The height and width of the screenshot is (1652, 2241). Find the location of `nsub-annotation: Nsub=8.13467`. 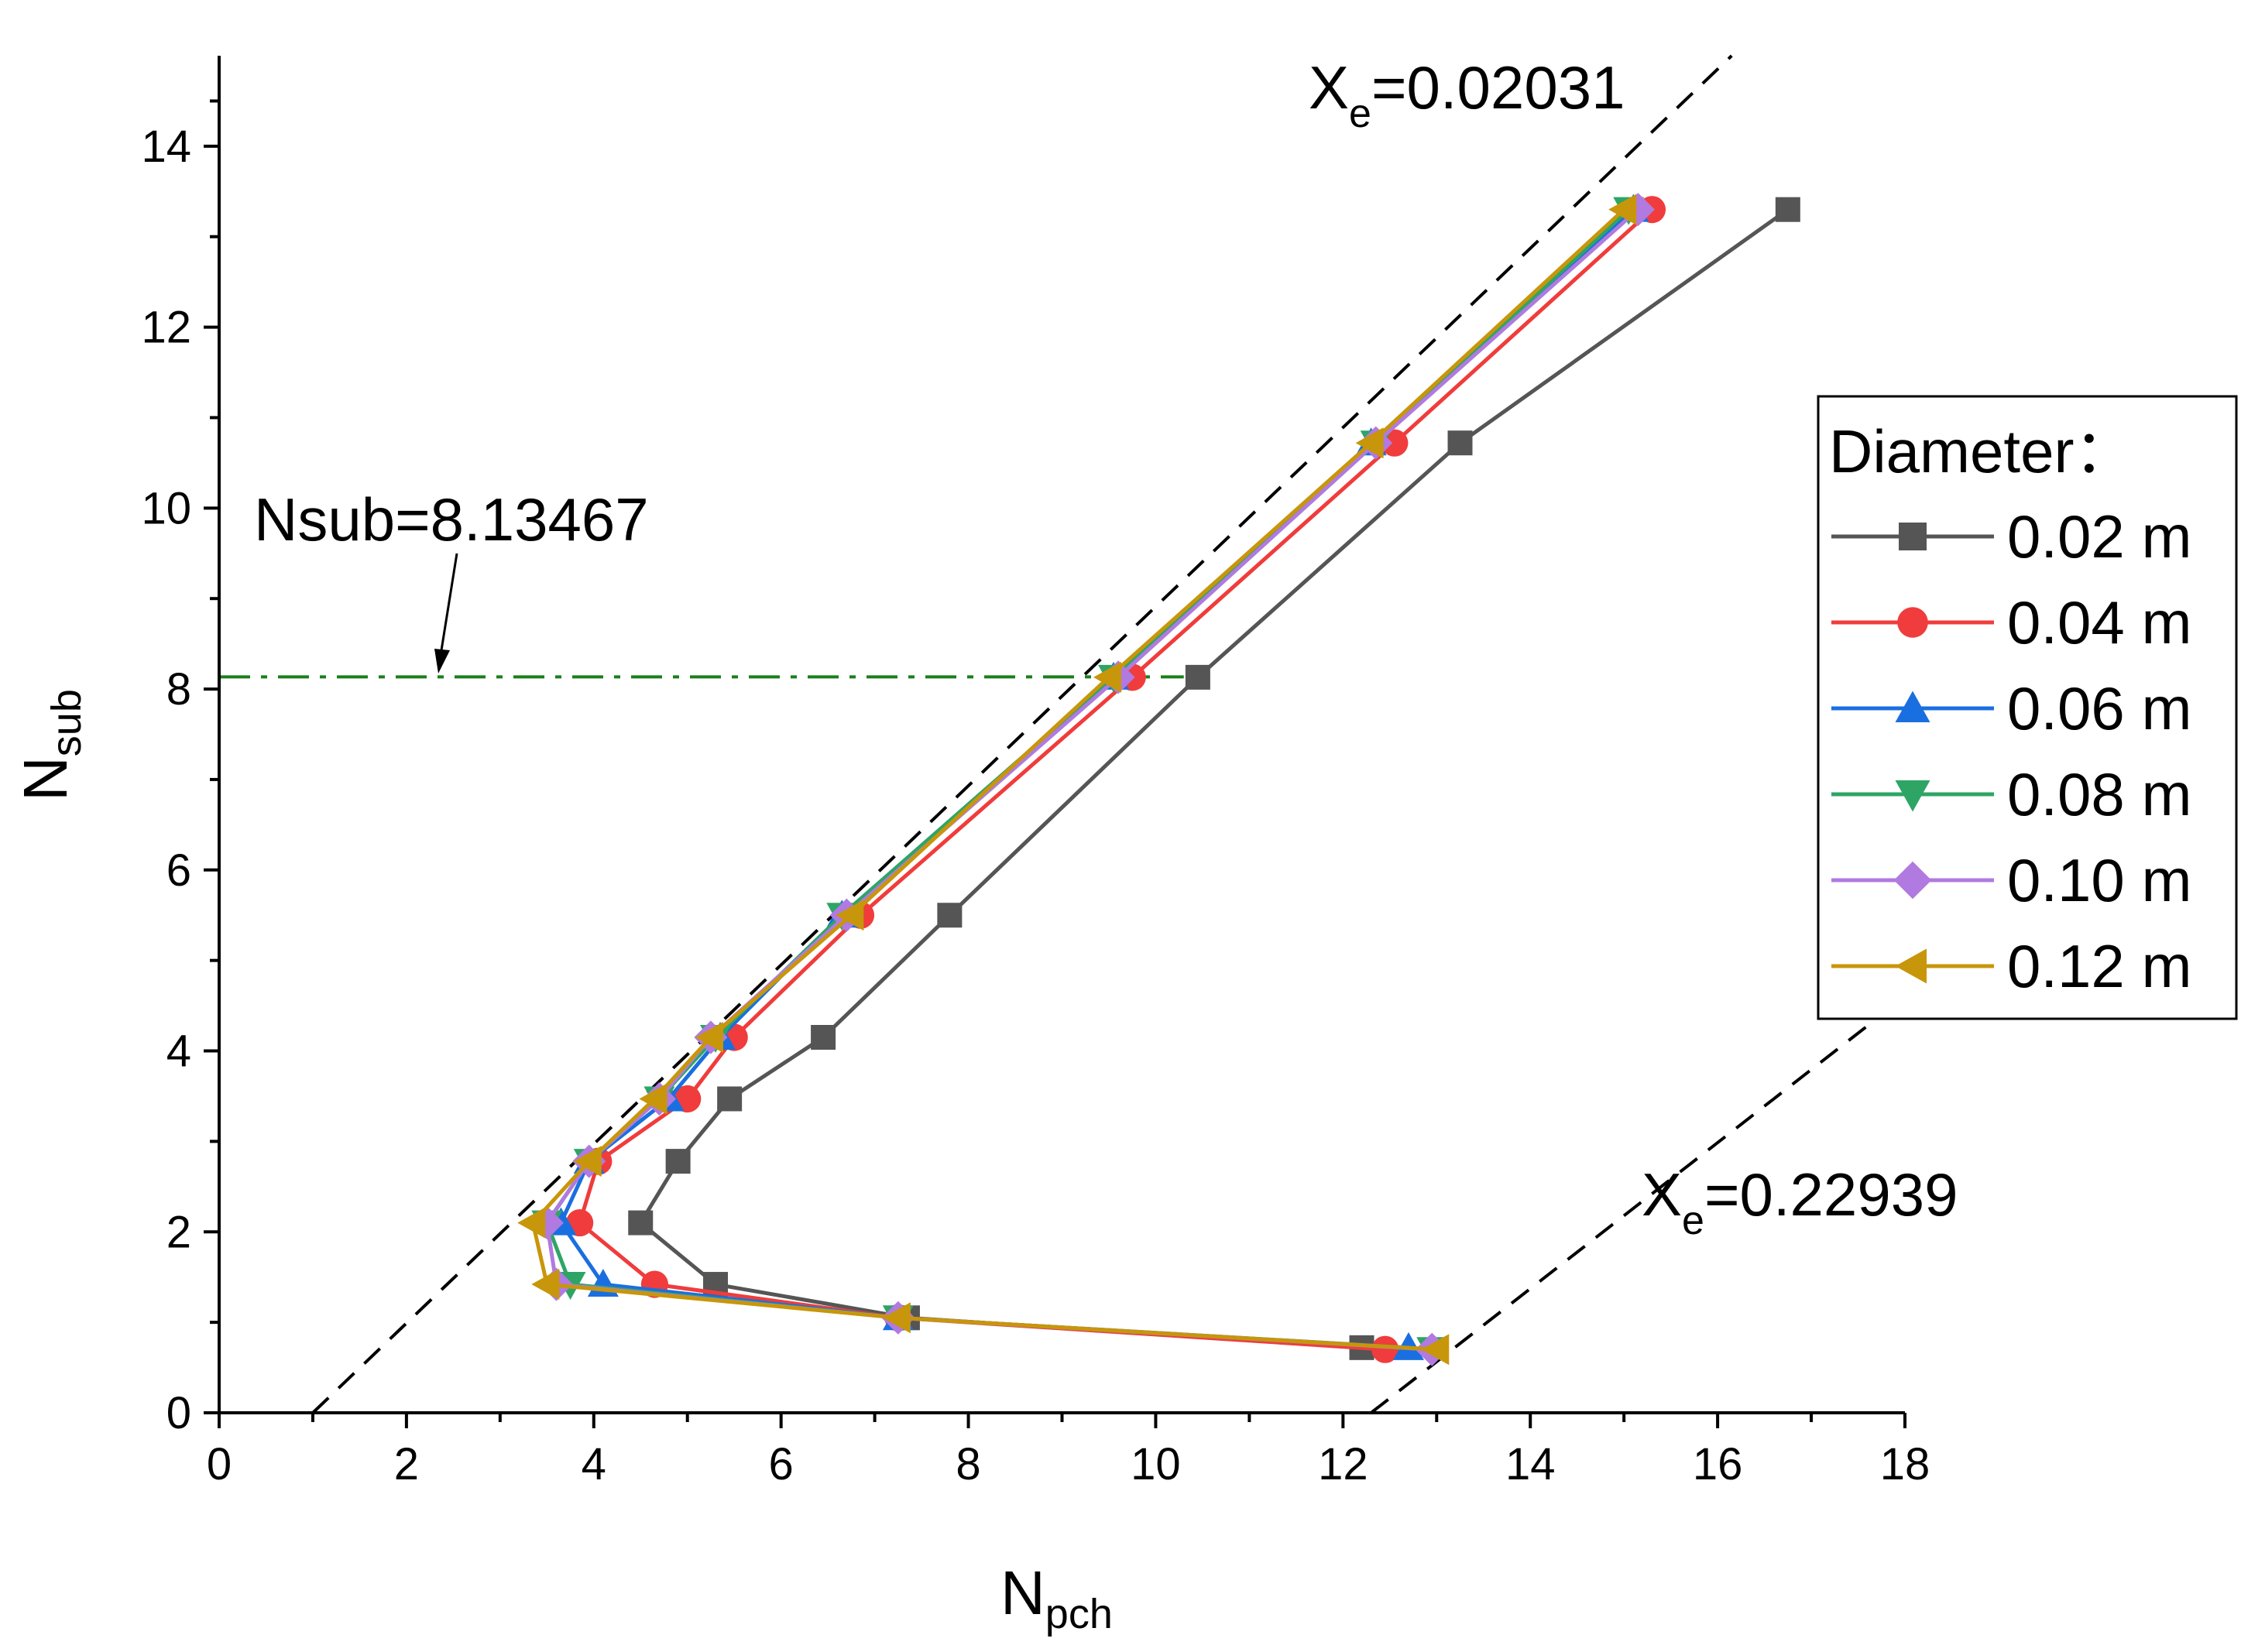

nsub-annotation: Nsub=8.13467 is located at coordinates (451, 519).